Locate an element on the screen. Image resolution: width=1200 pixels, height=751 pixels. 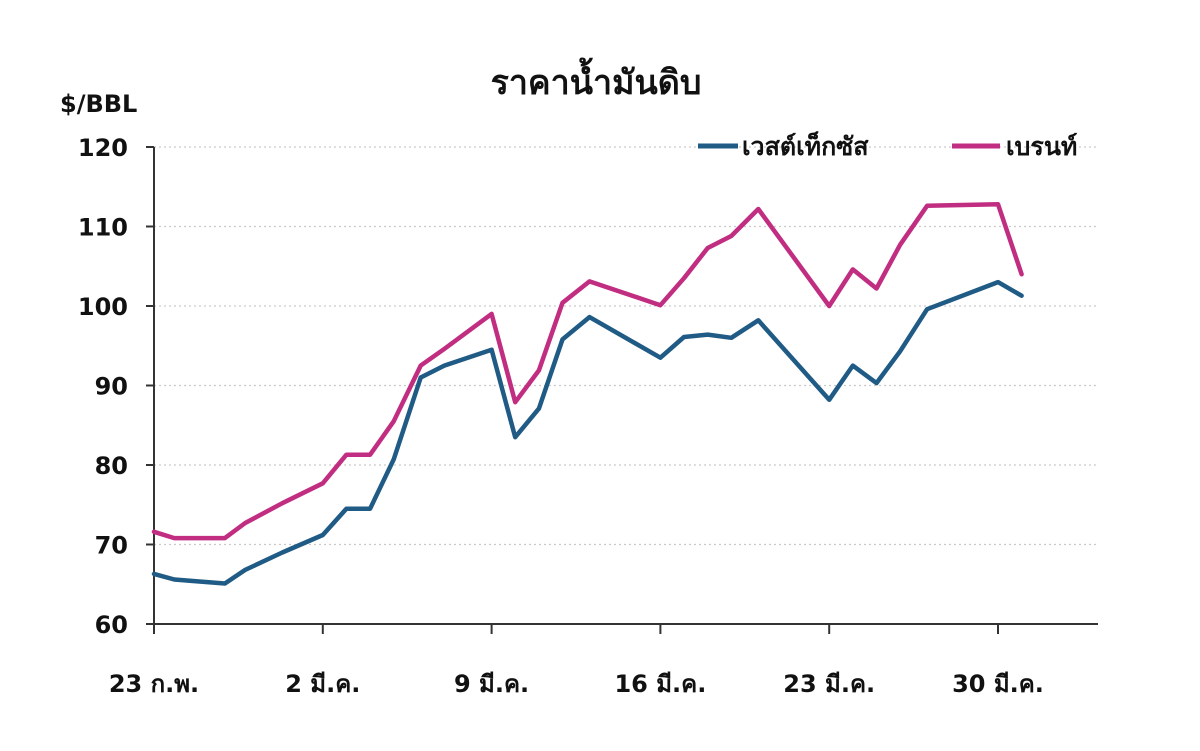
x-tick-label: 23 ก.พ. is located at coordinates (154, 684).